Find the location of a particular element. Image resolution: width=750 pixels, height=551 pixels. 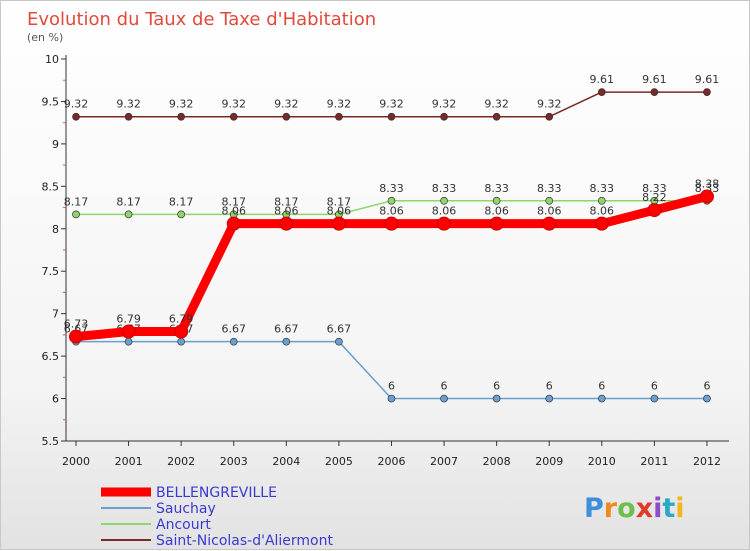

y-tick-label: 5.5 is located at coordinates (51, 441).